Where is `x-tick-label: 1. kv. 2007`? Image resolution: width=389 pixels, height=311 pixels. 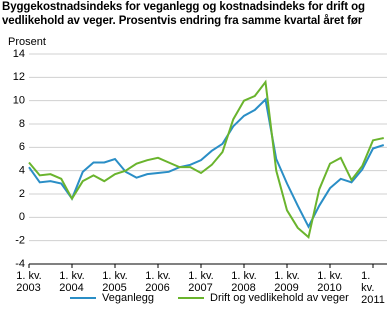 x-tick-label: 1. kv. 2007 is located at coordinates (201, 282).